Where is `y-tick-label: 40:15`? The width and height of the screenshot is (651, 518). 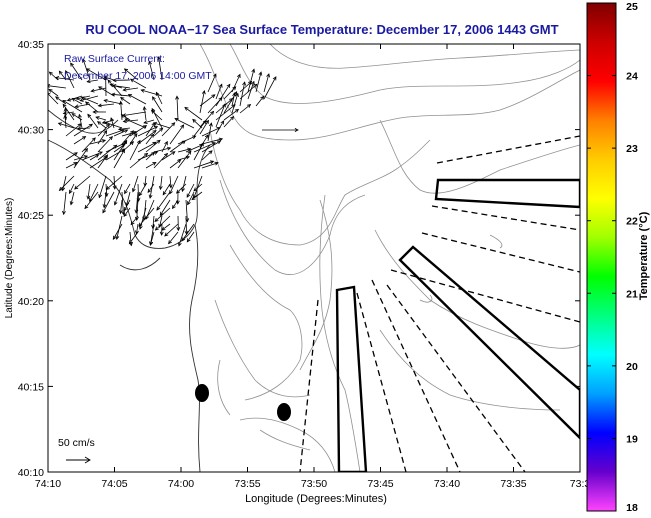 y-tick-label: 40:15 is located at coordinates (31, 387).